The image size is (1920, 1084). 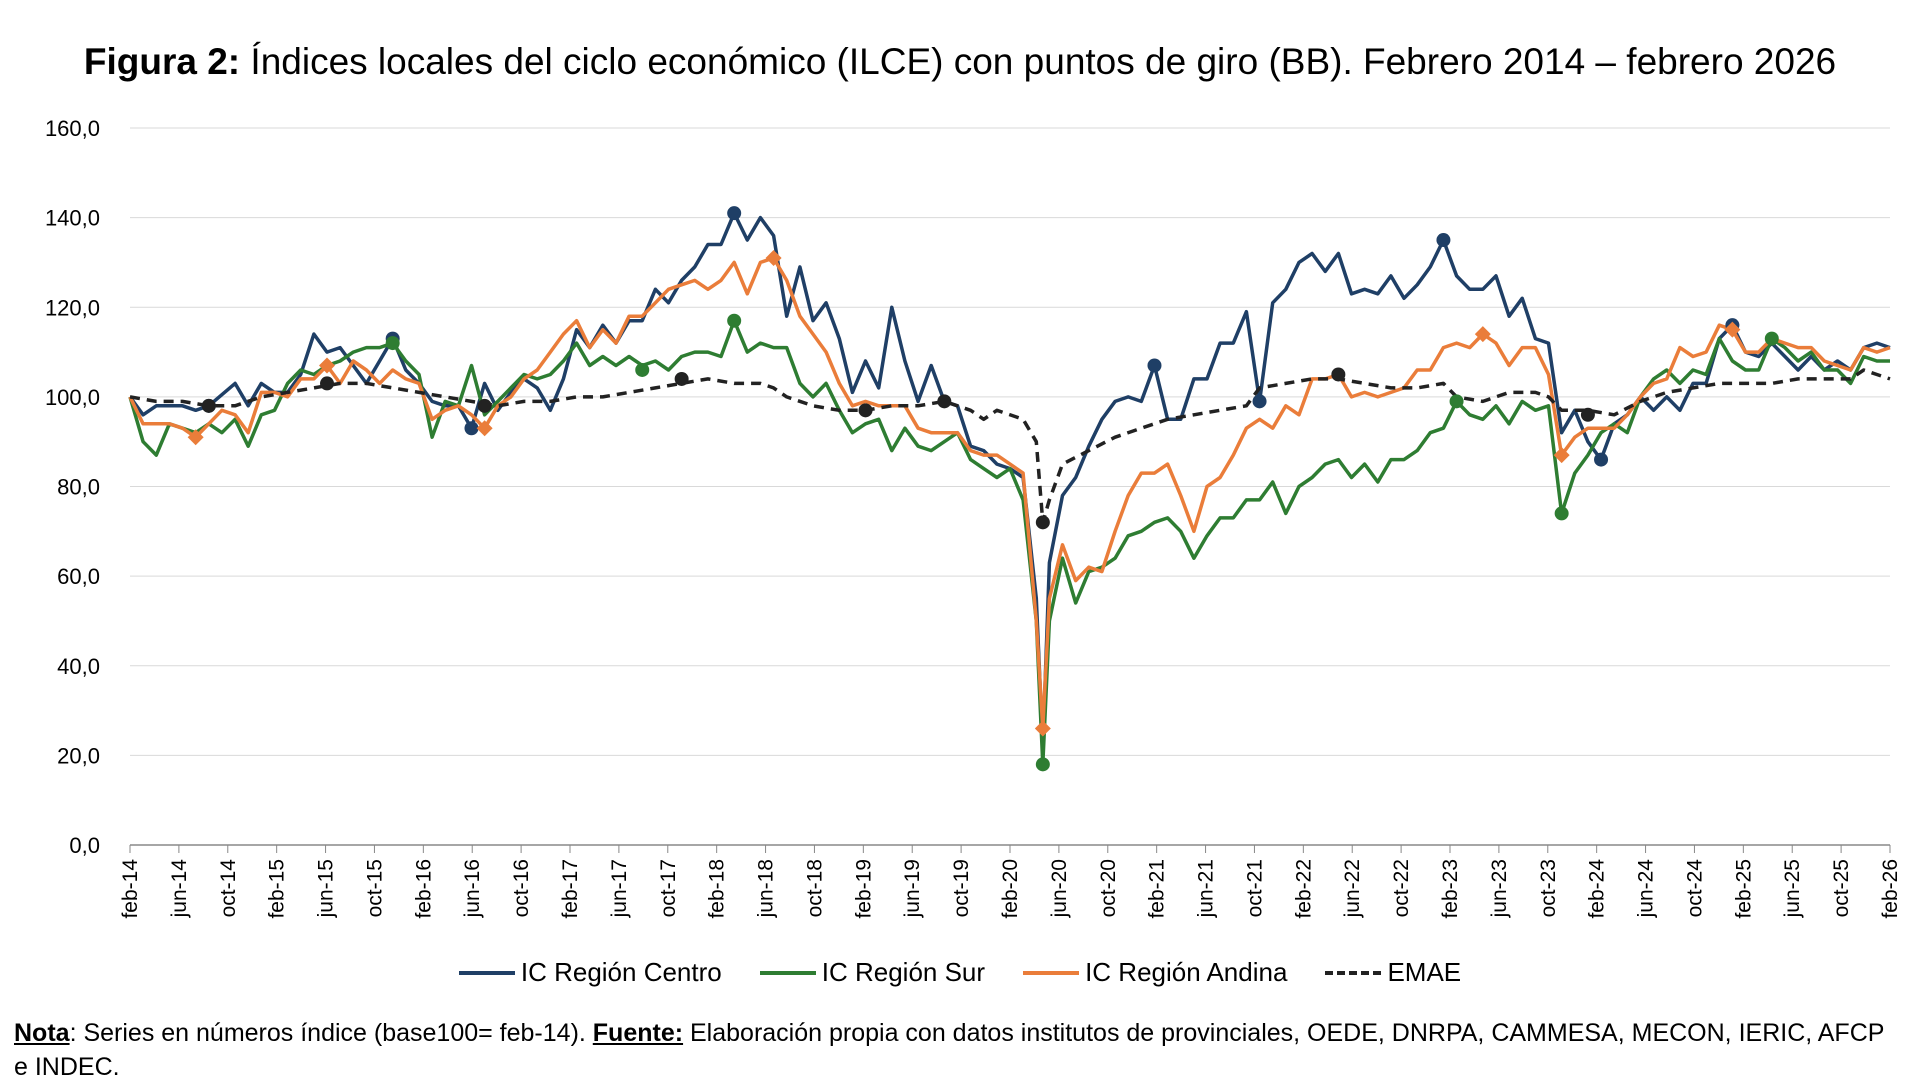 I want to click on legend-item-sur: IC Región Sur, so click(x=872, y=972).